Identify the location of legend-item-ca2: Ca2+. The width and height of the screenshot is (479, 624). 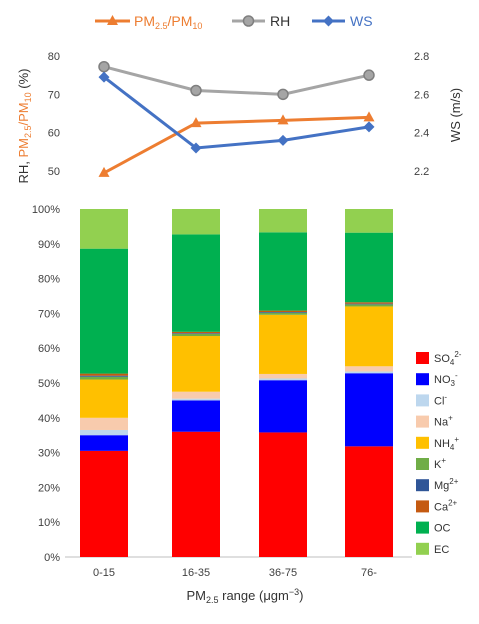
(437, 505).